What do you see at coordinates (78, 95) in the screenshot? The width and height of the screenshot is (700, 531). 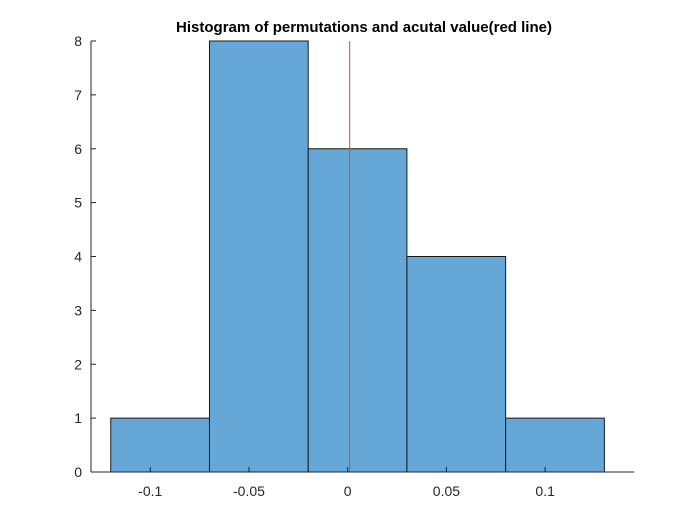 I see `y-tick-label: 7` at bounding box center [78, 95].